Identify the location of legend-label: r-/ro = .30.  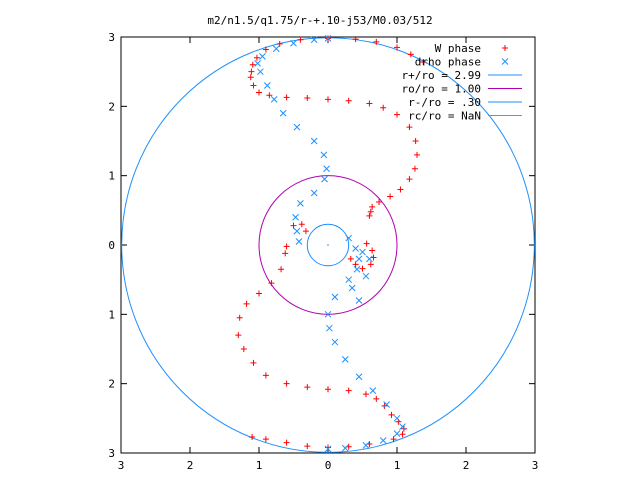
(444, 102).